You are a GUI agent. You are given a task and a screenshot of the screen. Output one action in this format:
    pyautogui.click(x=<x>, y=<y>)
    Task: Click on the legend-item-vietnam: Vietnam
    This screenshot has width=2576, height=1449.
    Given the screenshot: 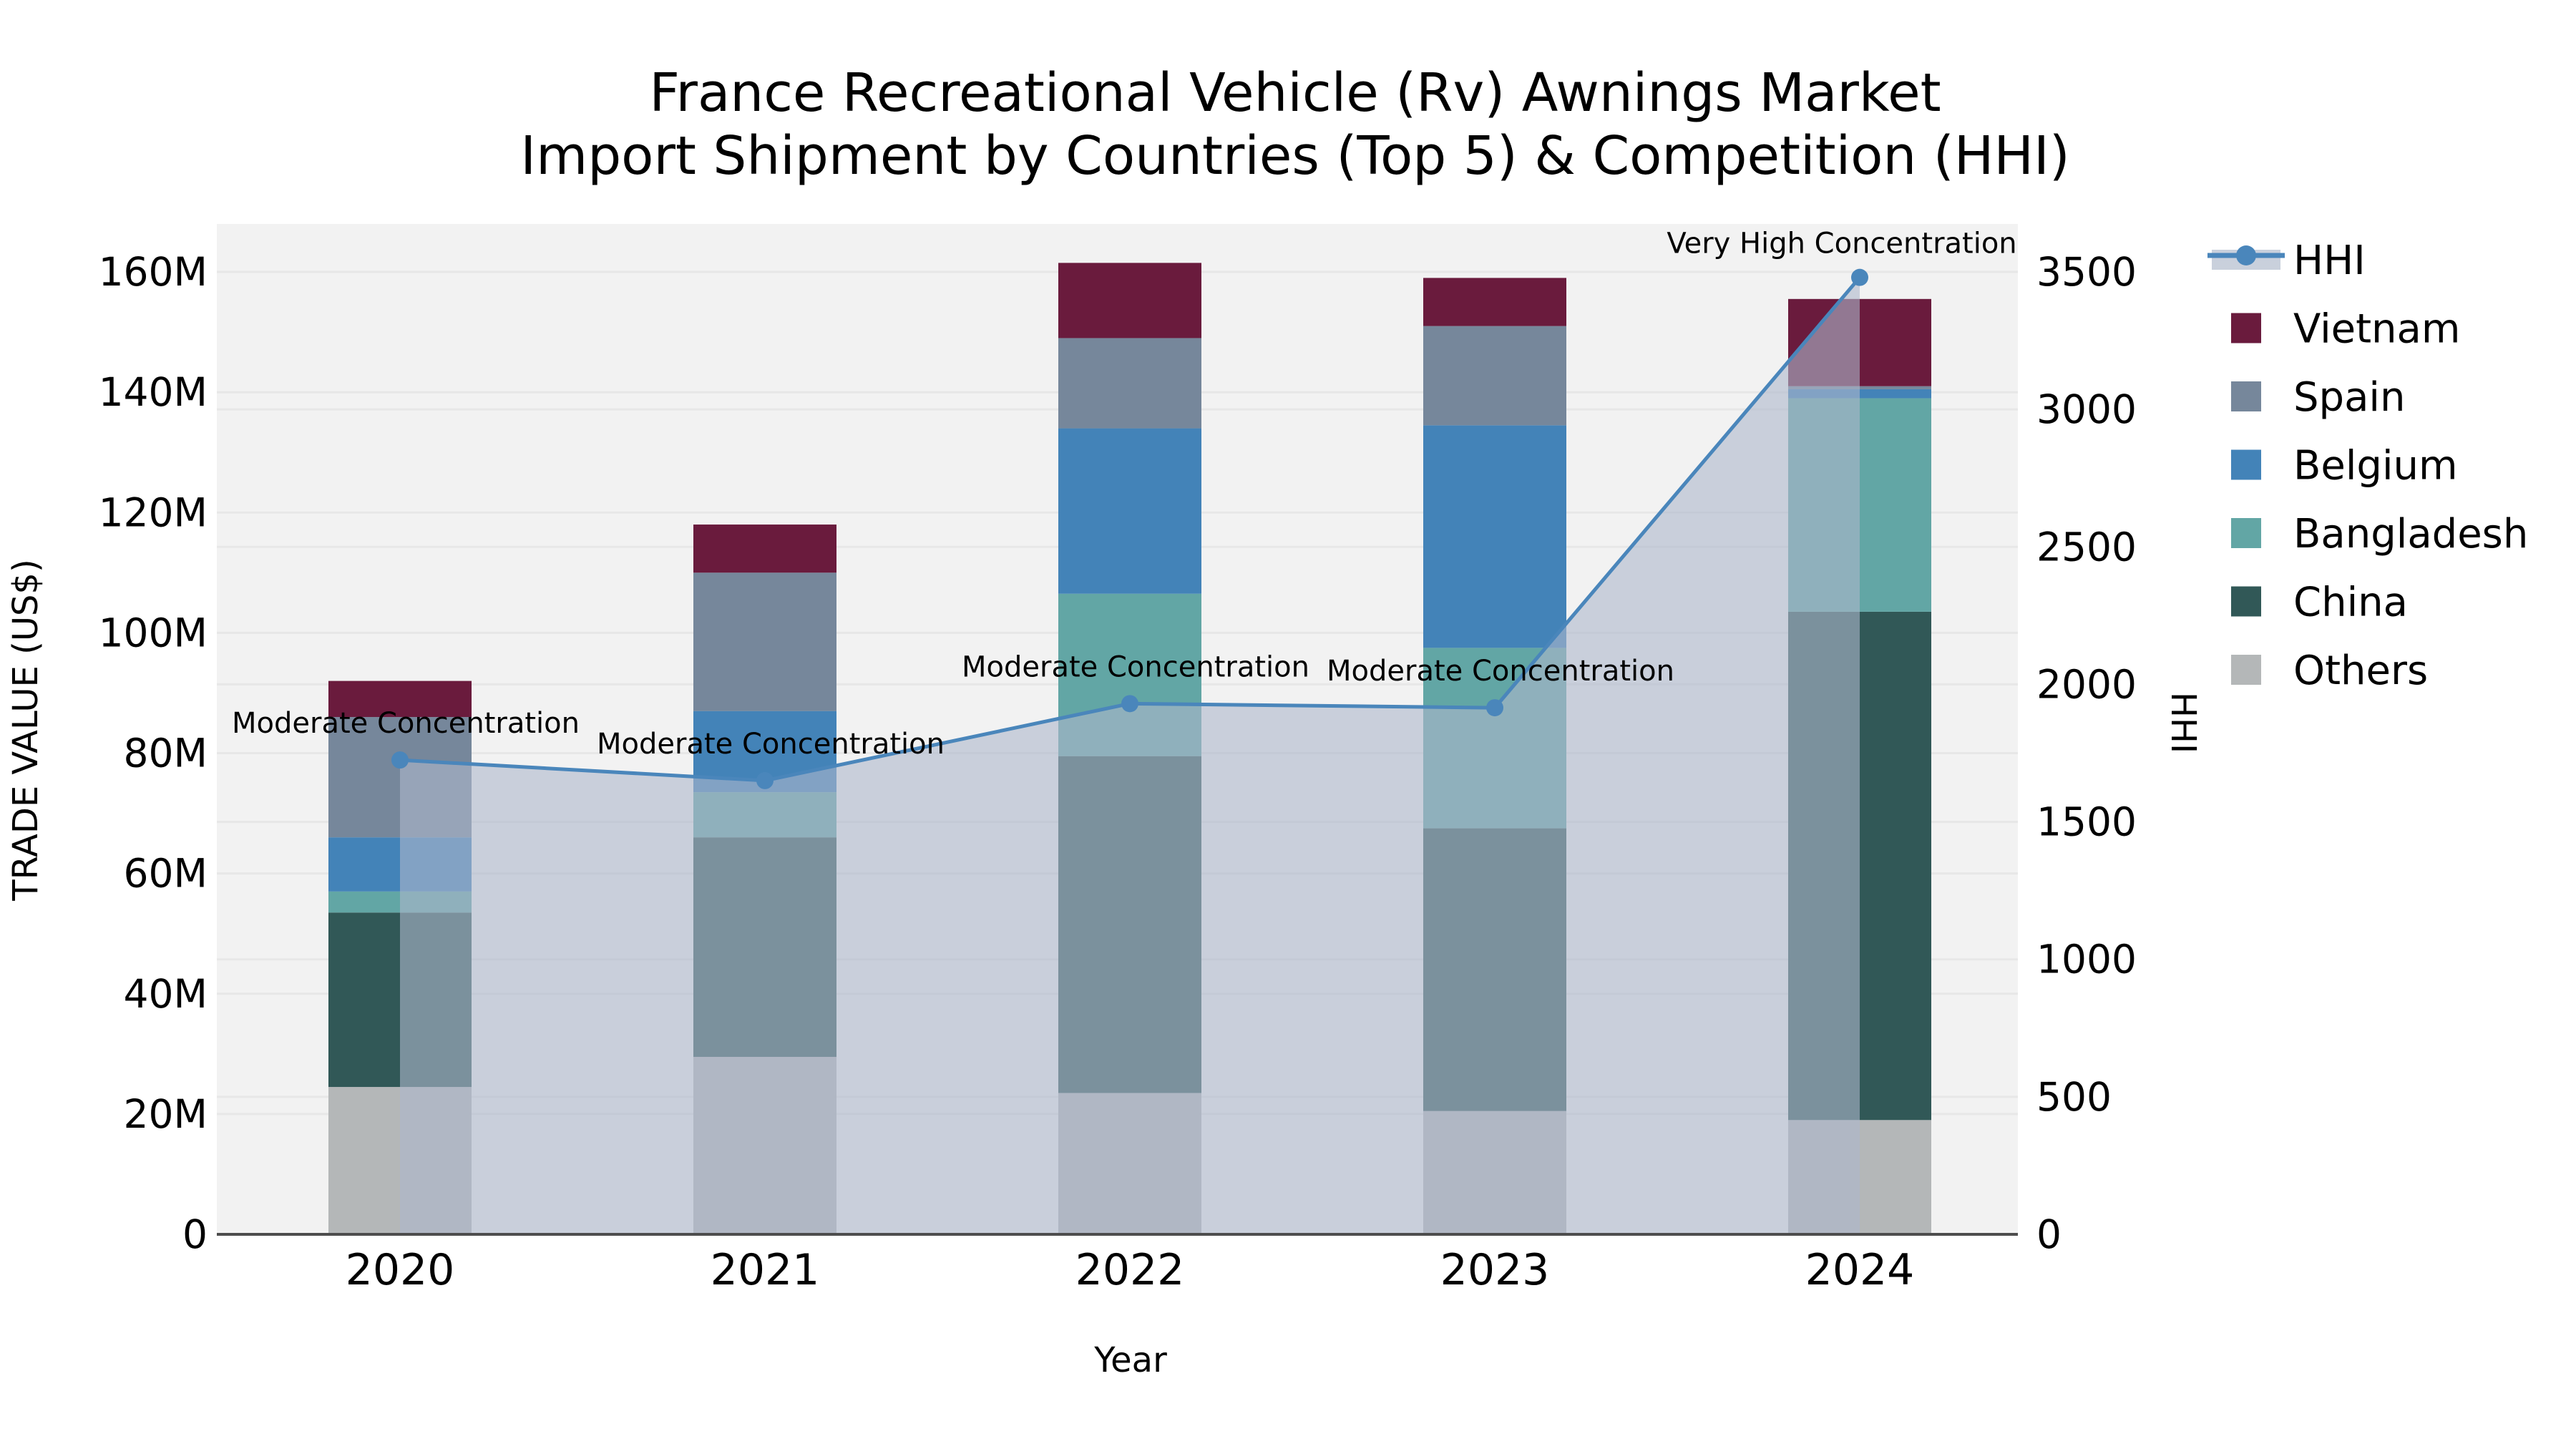 What is the action you would take?
    pyautogui.click(x=2345, y=329)
    